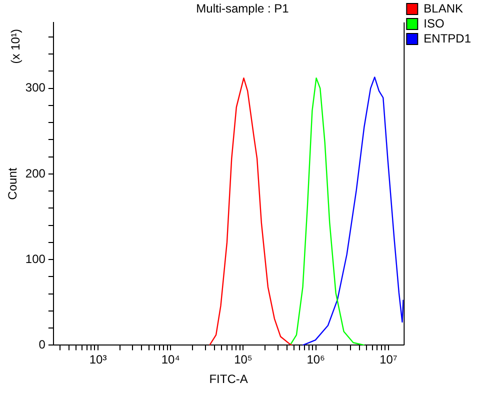  Describe the element at coordinates (243, 359) in the screenshot. I see `x-tick-label: 10⁵` at that location.